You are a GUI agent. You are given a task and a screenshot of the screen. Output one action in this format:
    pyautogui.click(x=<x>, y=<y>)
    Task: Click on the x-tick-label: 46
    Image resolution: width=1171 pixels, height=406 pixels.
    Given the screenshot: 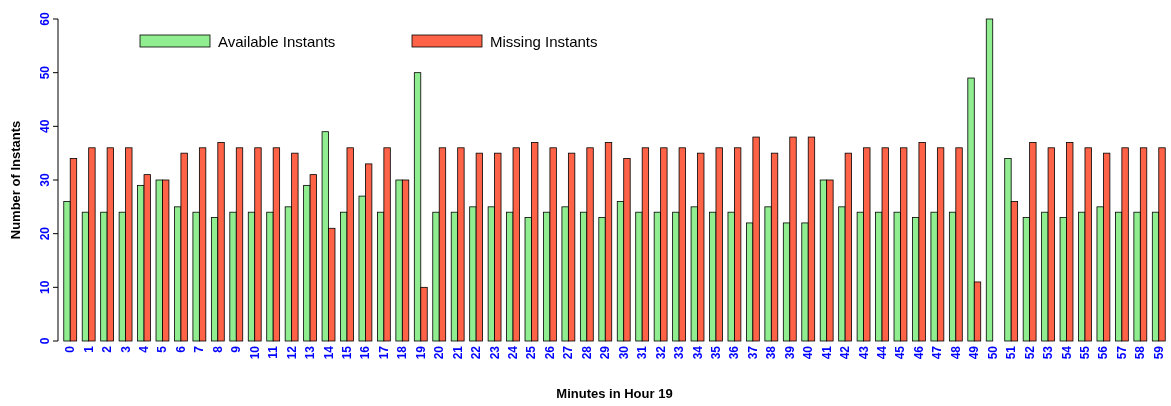 What is the action you would take?
    pyautogui.click(x=918, y=352)
    